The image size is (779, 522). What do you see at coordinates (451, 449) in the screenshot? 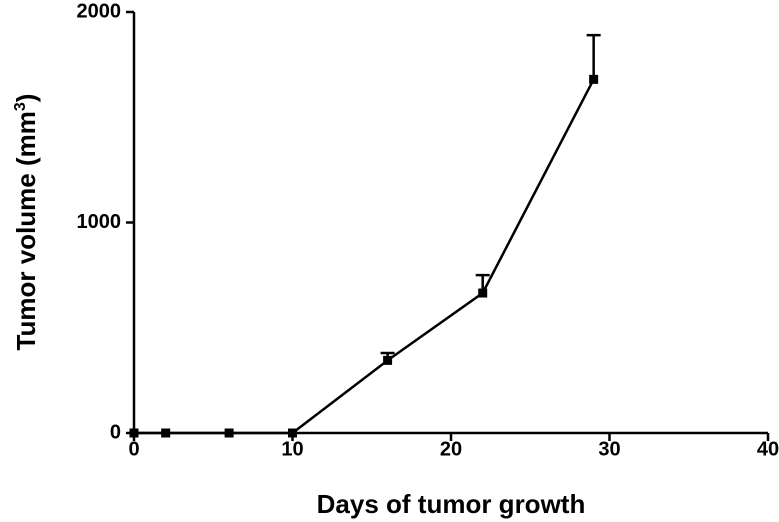
I see `x-tick-label: 20` at bounding box center [451, 449].